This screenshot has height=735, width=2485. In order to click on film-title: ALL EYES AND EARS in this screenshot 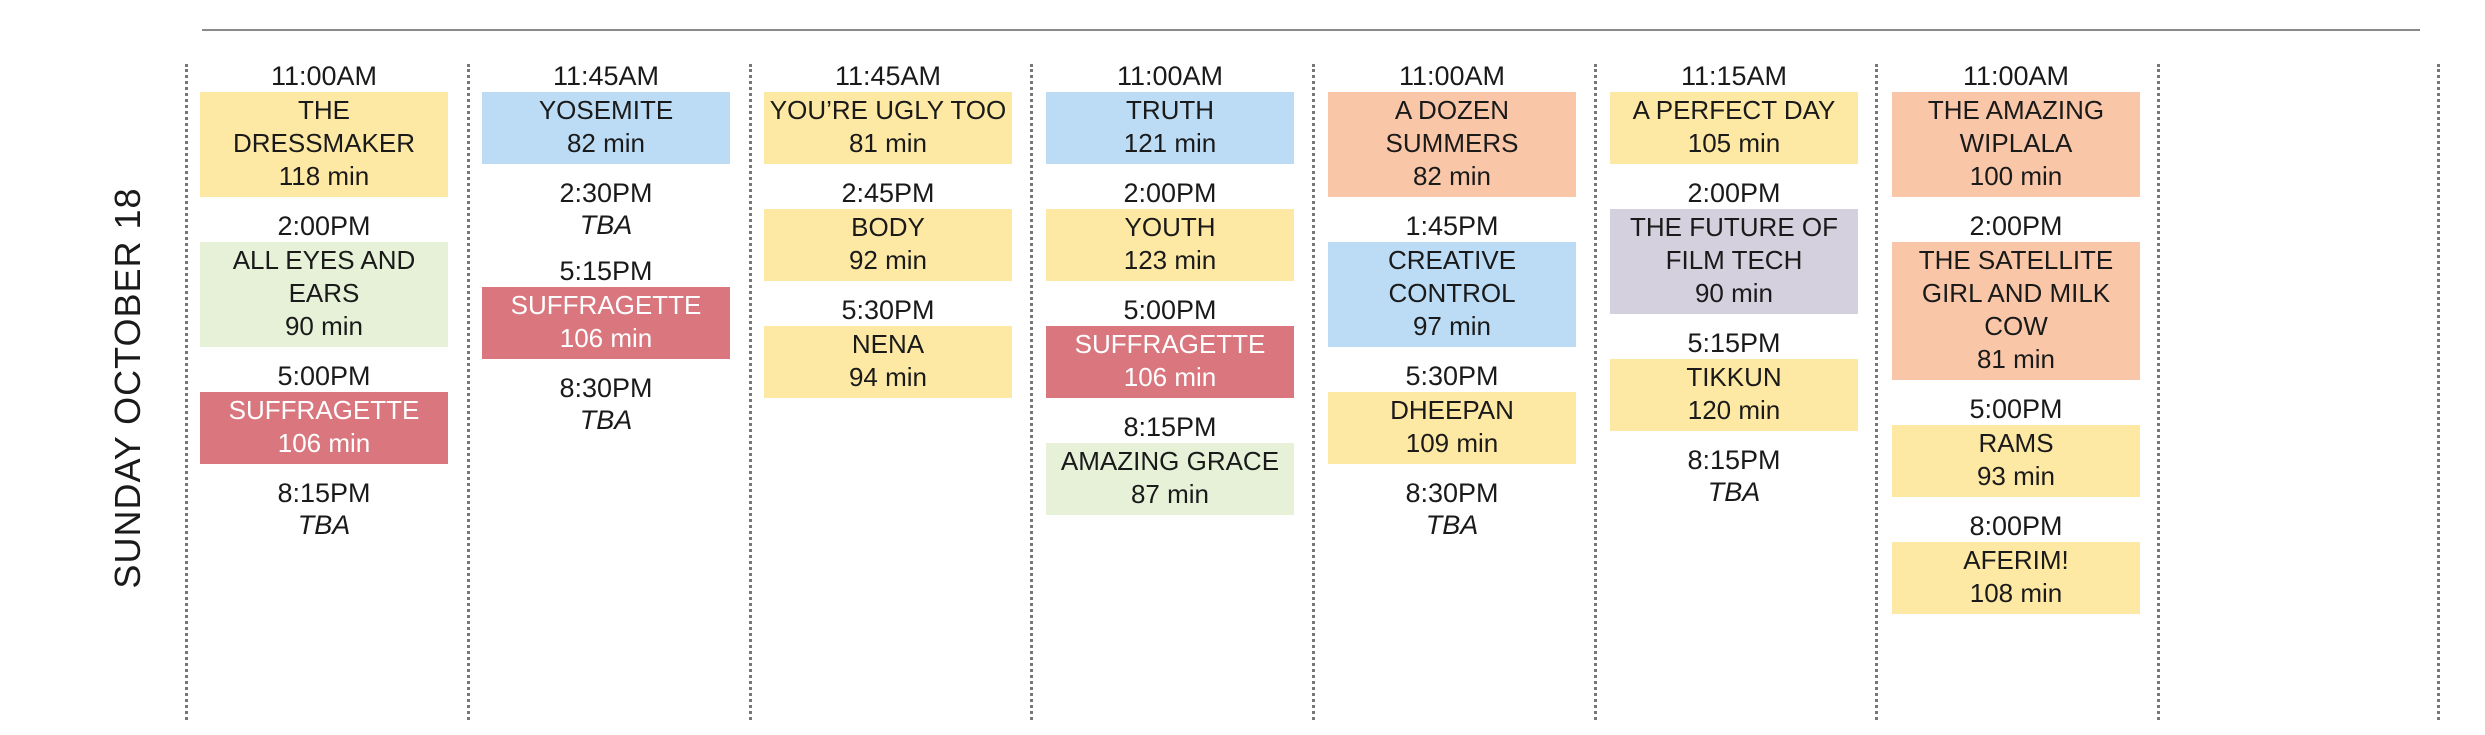, I will do `click(324, 276)`.